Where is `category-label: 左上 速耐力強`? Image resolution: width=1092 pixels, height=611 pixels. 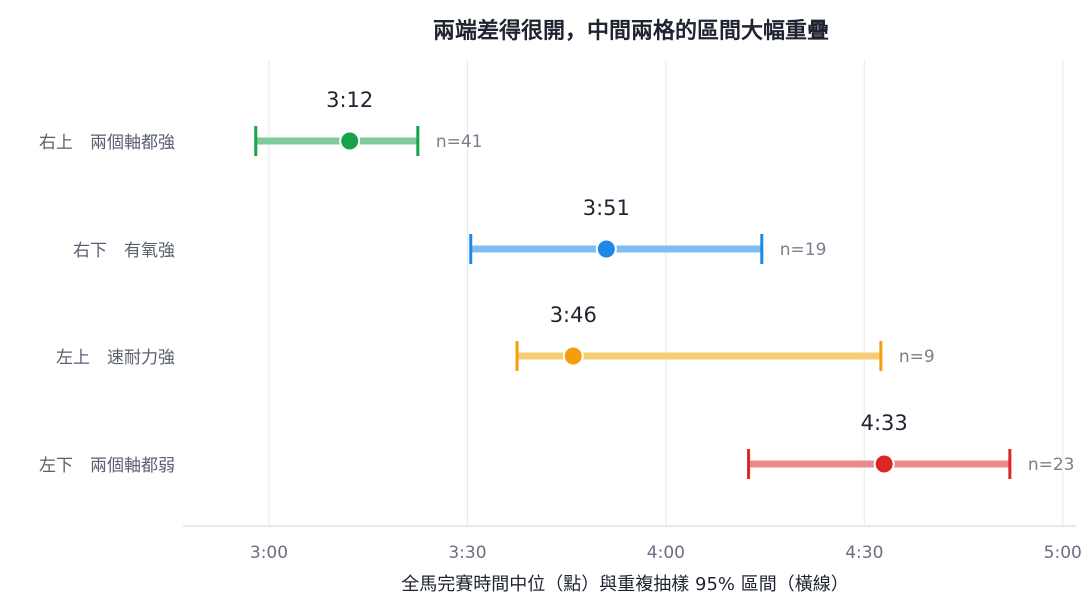
category-label: 左上 速耐力強 is located at coordinates (115, 358).